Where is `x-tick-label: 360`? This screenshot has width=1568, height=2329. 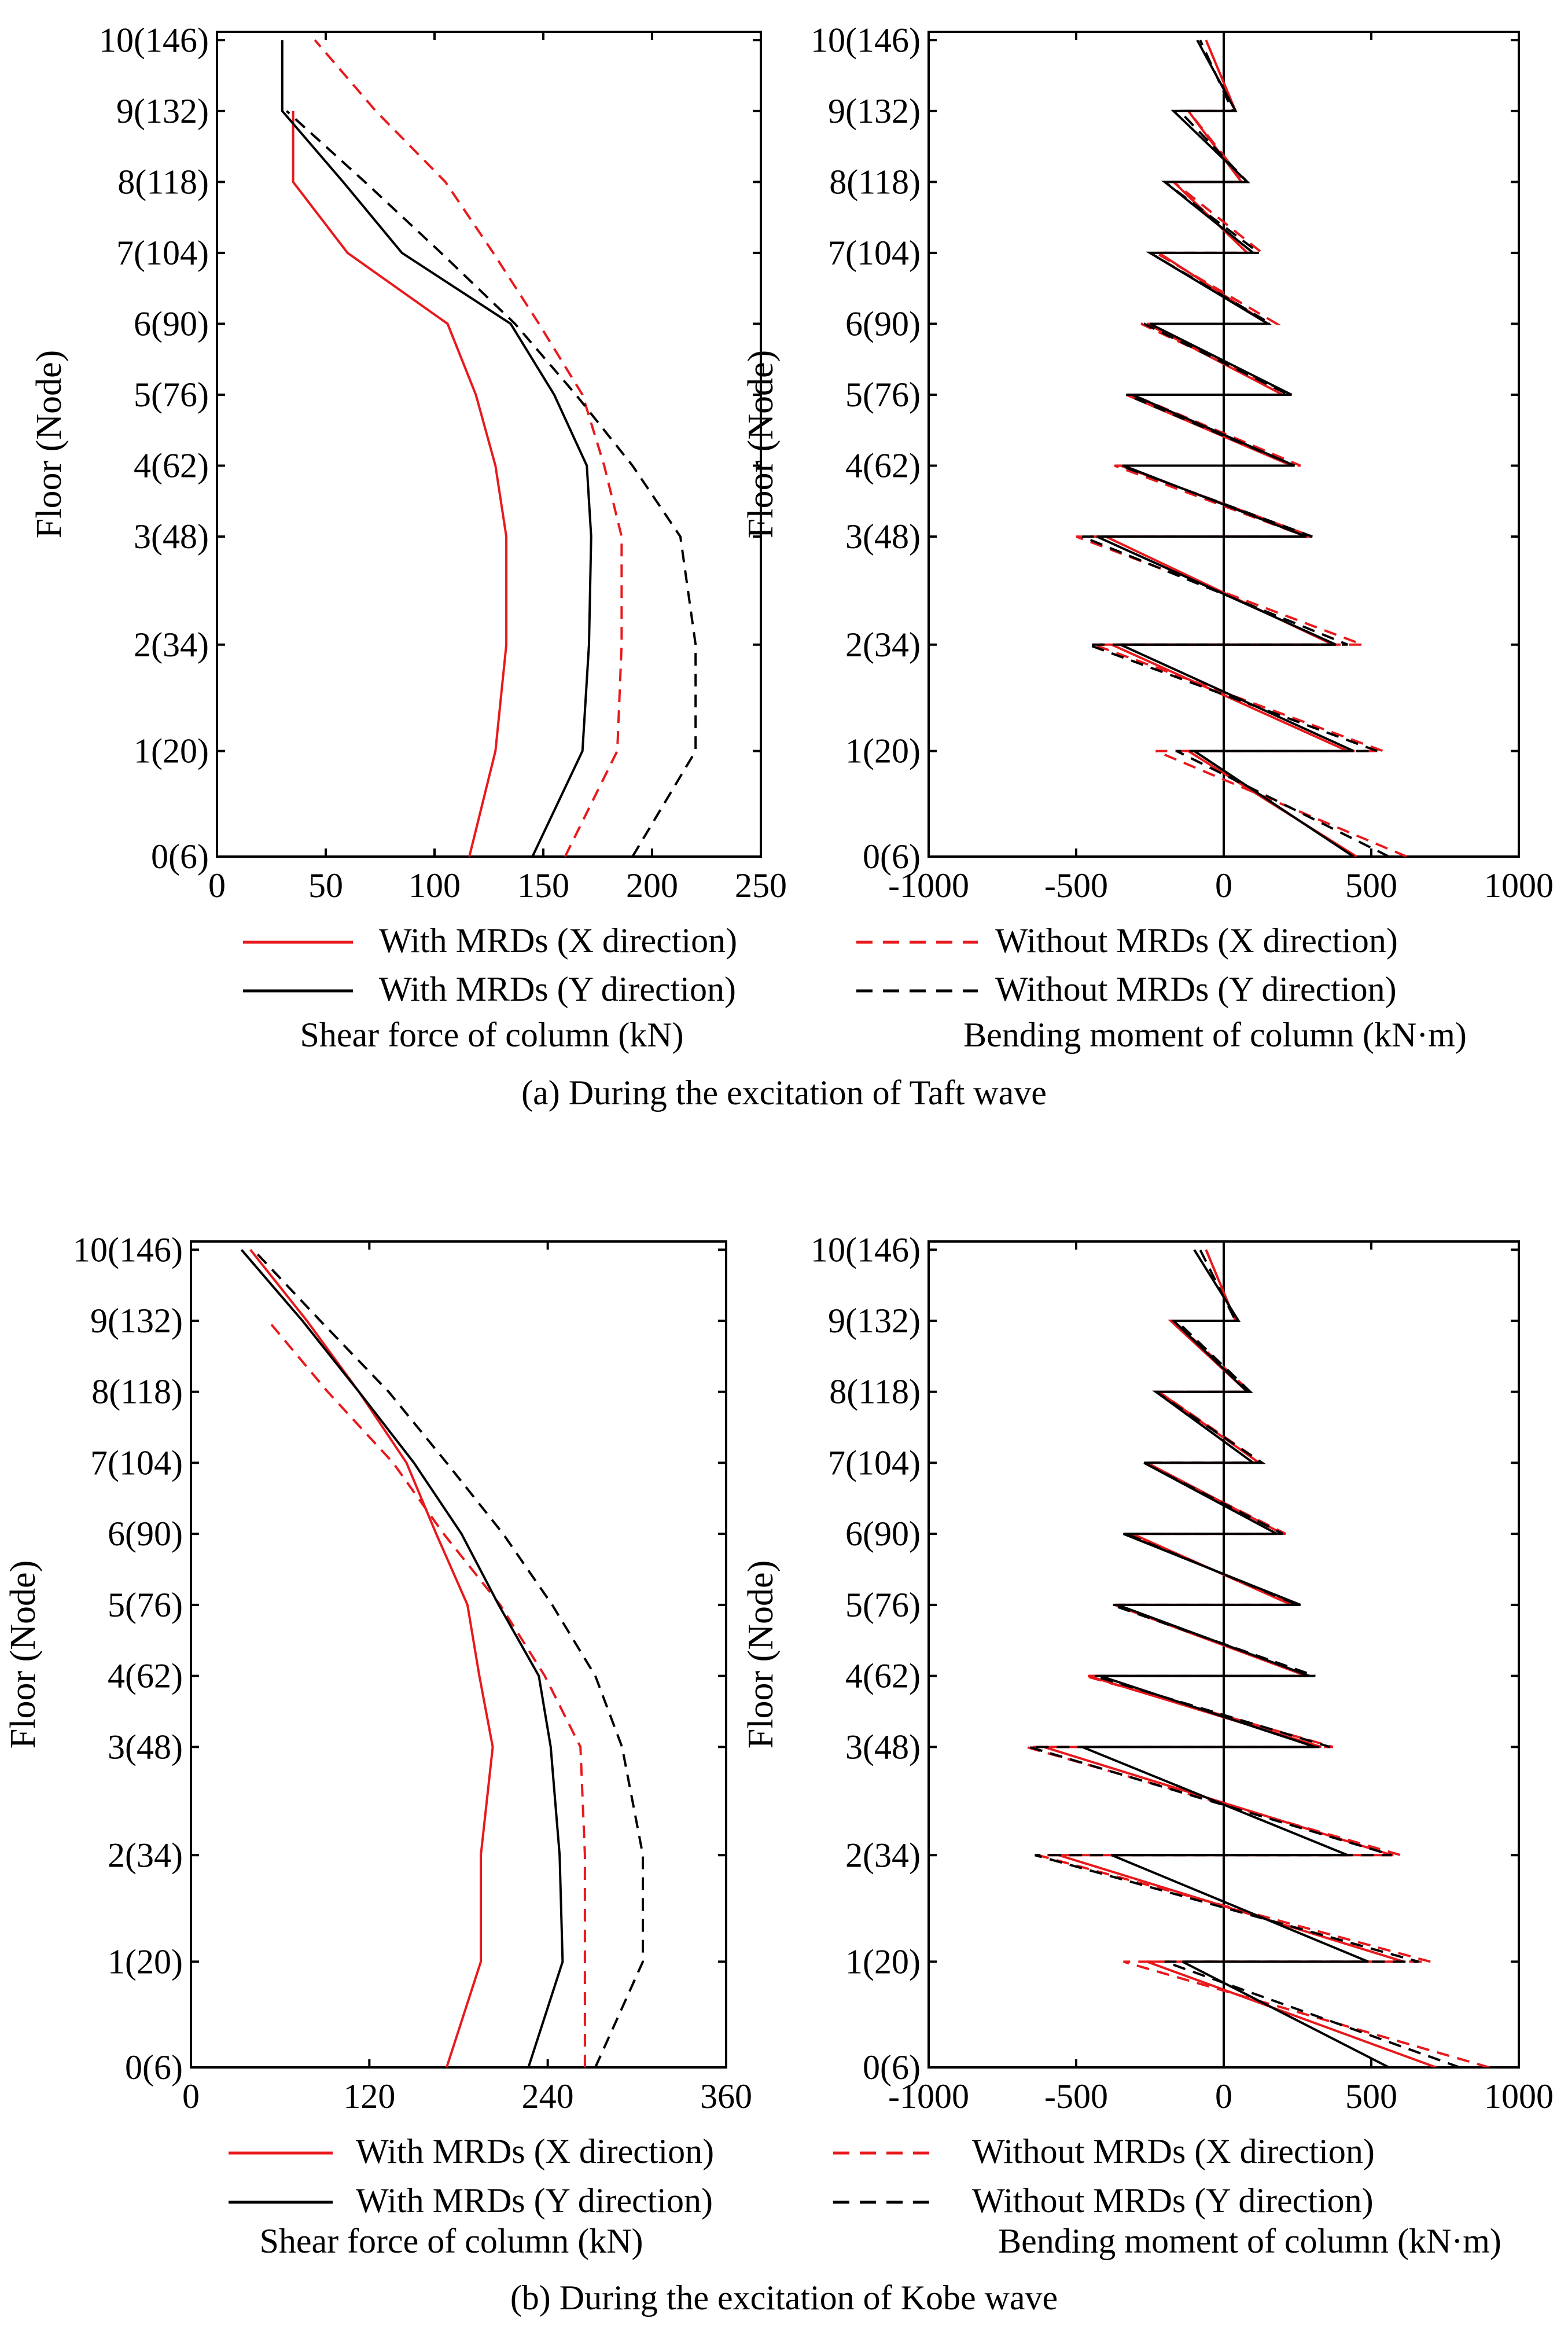
x-tick-label: 360 is located at coordinates (726, 2096).